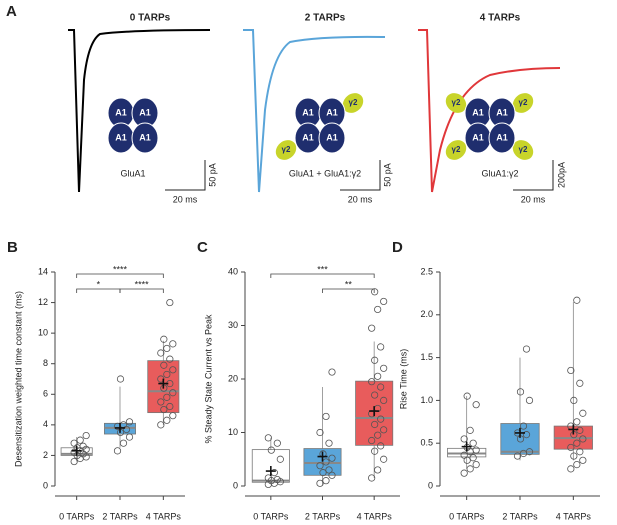 Image resolution: width=617 pixels, height=525 pixels. I want to click on diagram-gluA1: A1 A1 A1 A1 GluA1, so click(133, 137).